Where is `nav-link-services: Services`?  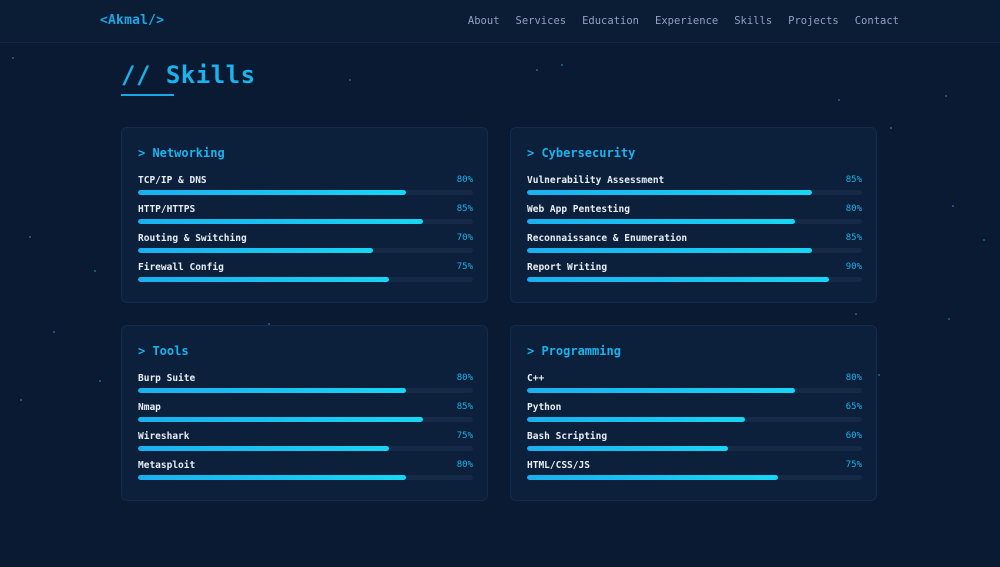
nav-link-services: Services is located at coordinates (541, 21).